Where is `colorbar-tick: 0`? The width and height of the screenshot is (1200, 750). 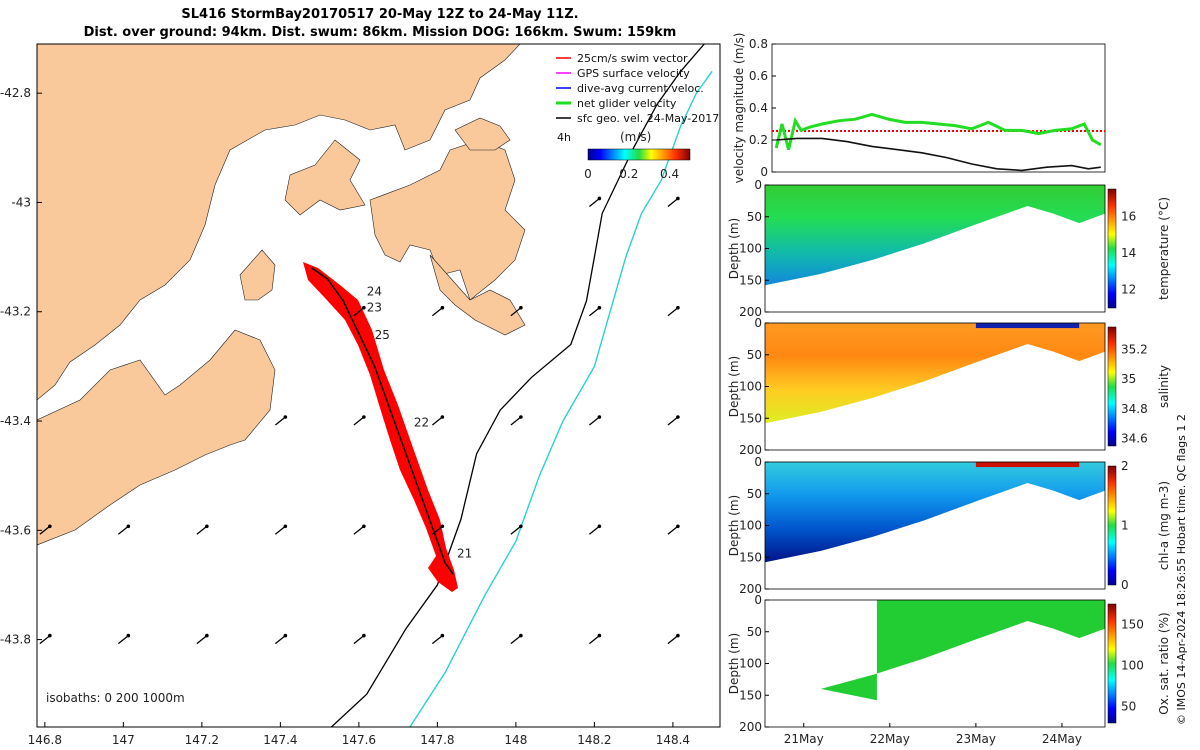
colorbar-tick: 0 is located at coordinates (1125, 585).